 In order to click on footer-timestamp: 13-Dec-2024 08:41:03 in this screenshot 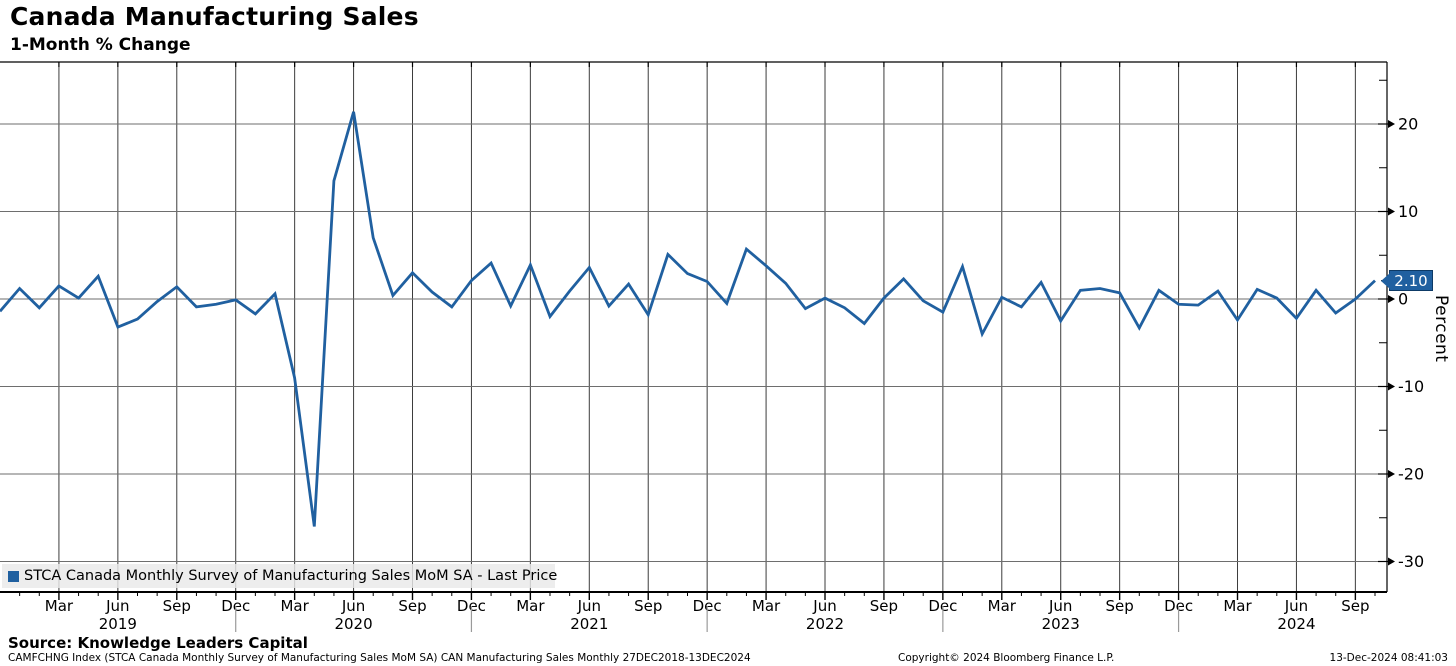, I will do `click(1388, 658)`.